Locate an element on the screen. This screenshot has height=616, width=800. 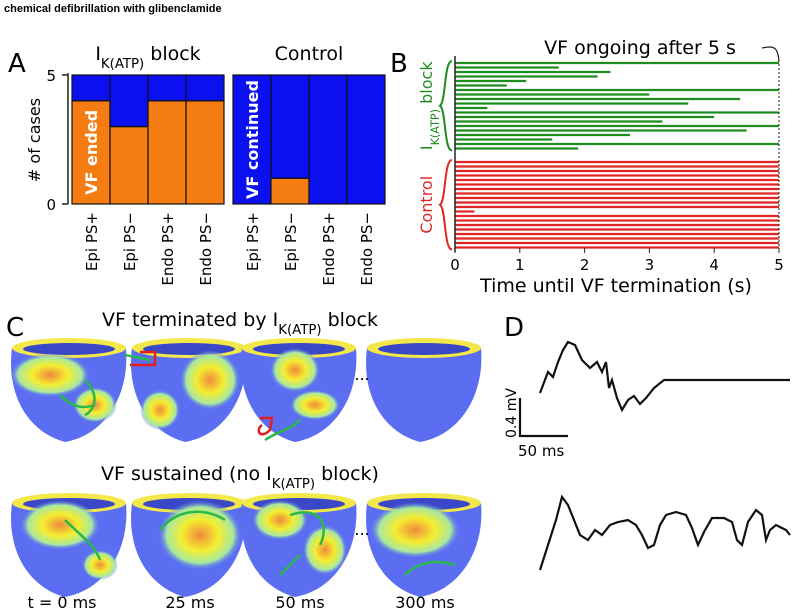
x-tick-label: 3 is located at coordinates (650, 265).